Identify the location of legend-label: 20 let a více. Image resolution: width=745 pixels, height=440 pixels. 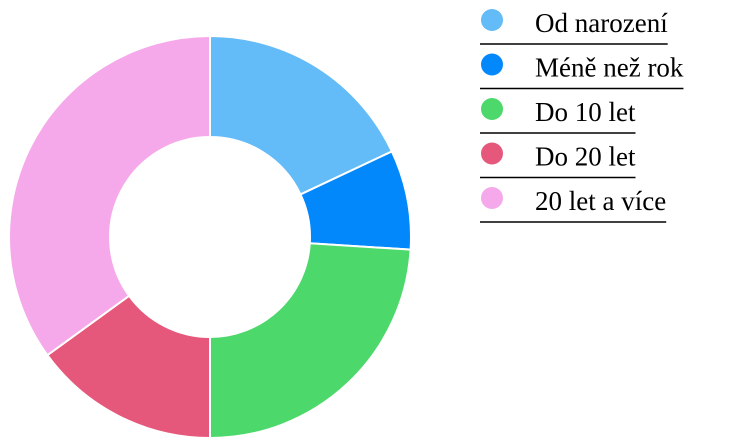
(600, 201).